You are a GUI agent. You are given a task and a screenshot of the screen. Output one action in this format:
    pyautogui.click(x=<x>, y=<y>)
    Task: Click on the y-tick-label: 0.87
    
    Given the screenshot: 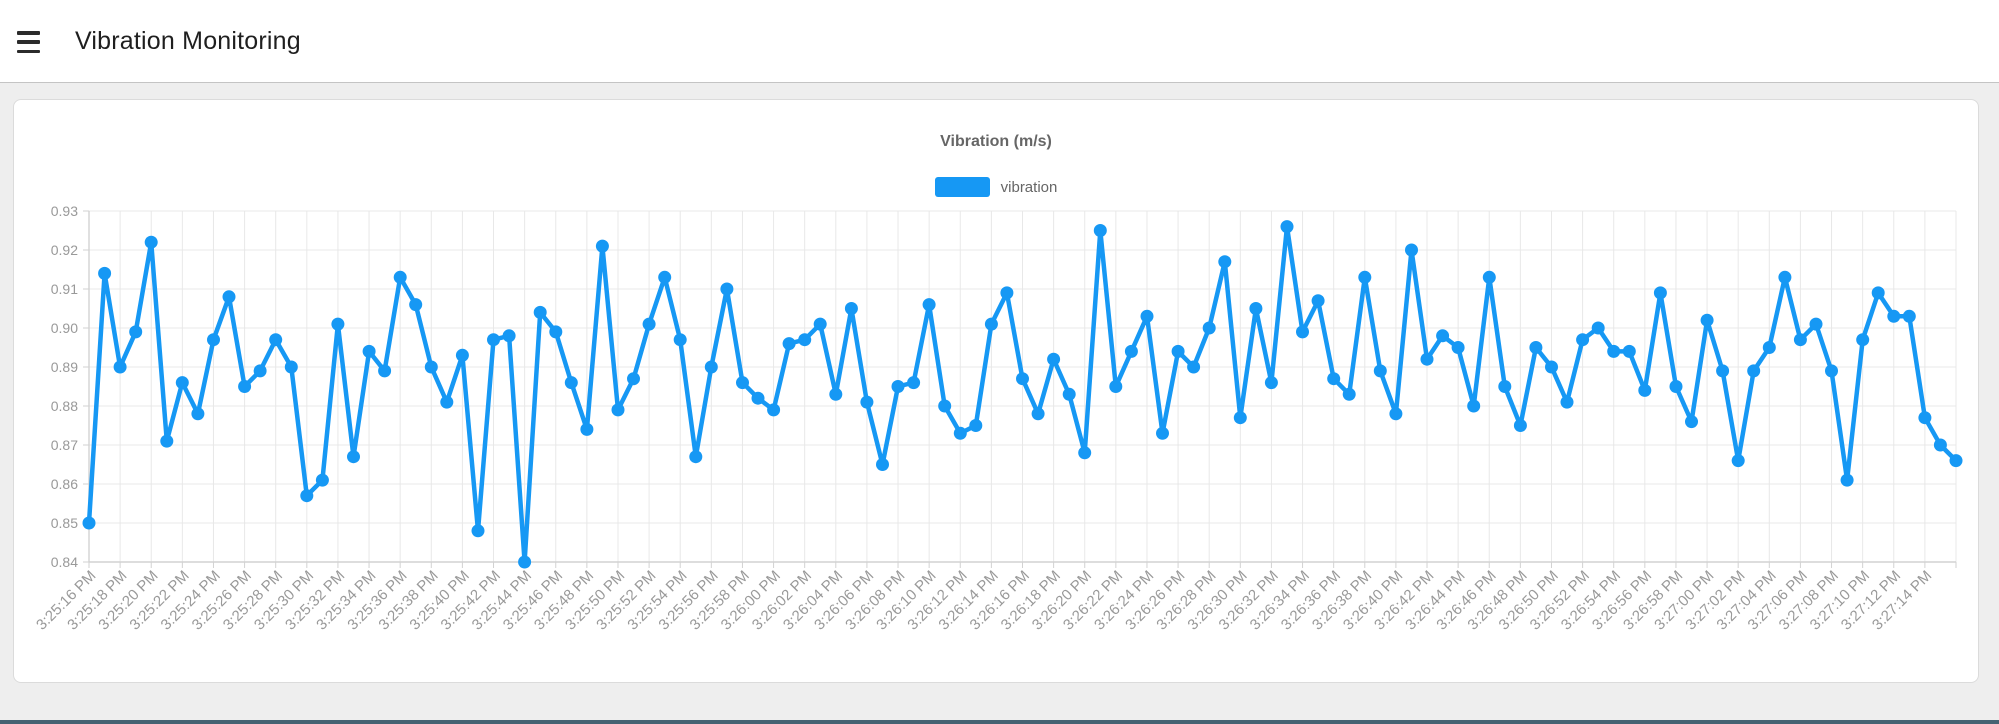 What is the action you would take?
    pyautogui.click(x=64, y=445)
    